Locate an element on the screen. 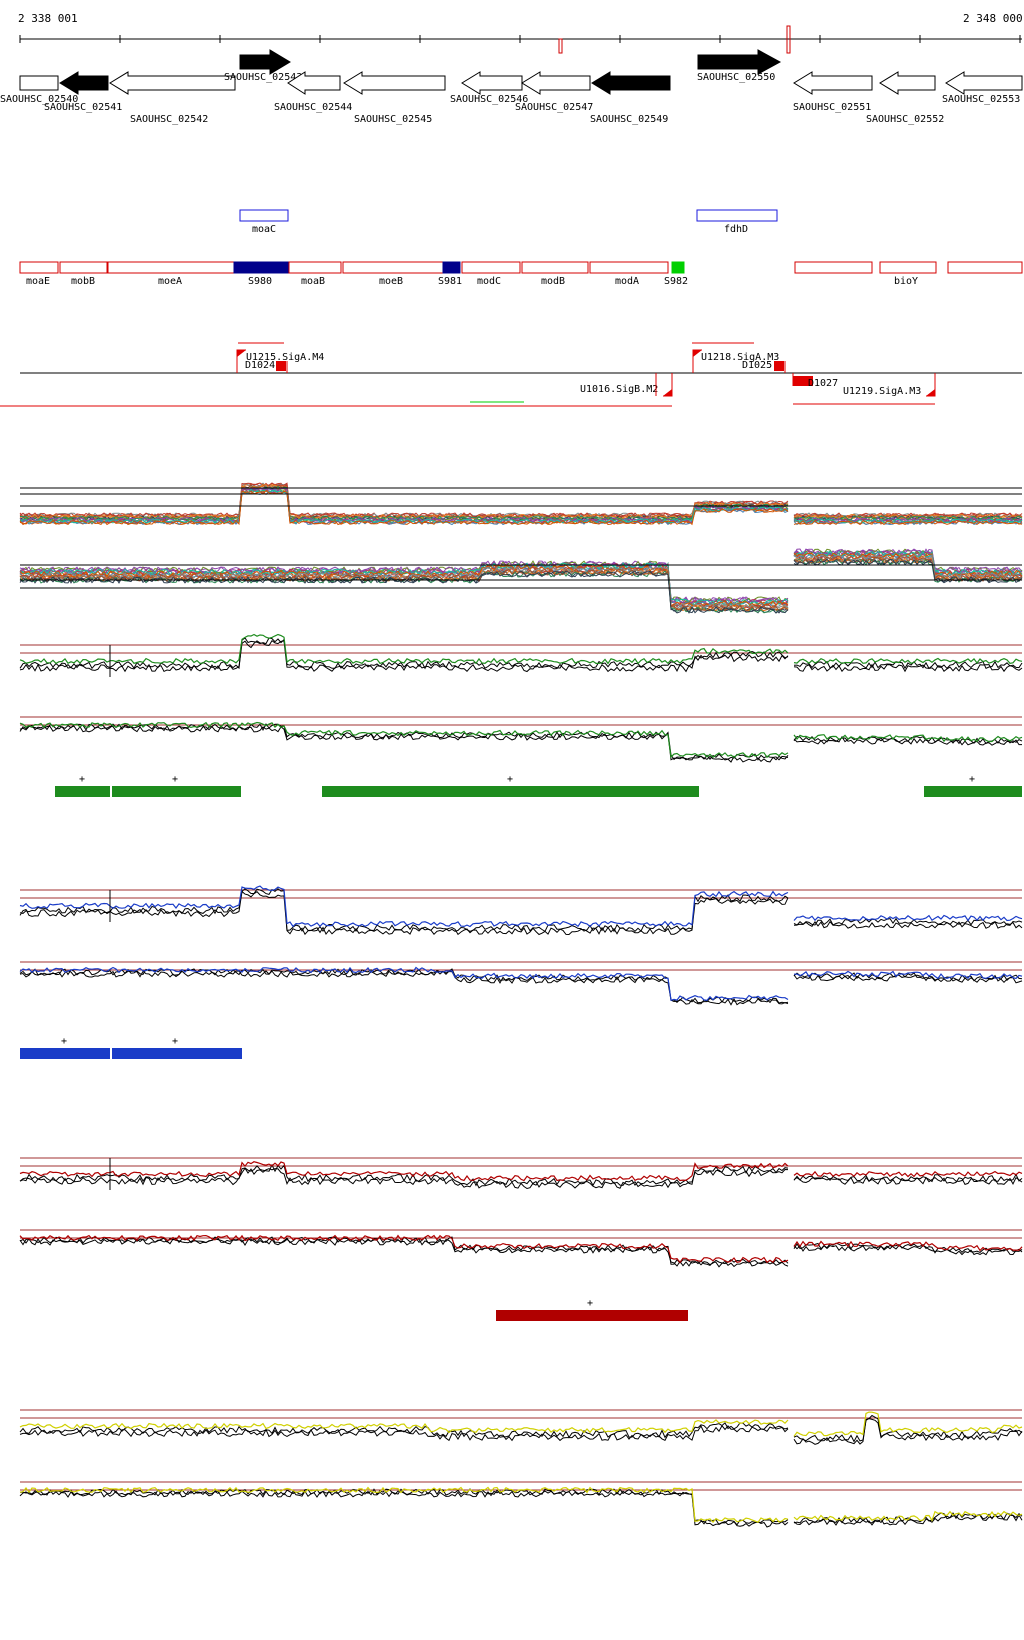 The width and height of the screenshot is (1024, 1640). annotation-label: modC is located at coordinates (489, 281).